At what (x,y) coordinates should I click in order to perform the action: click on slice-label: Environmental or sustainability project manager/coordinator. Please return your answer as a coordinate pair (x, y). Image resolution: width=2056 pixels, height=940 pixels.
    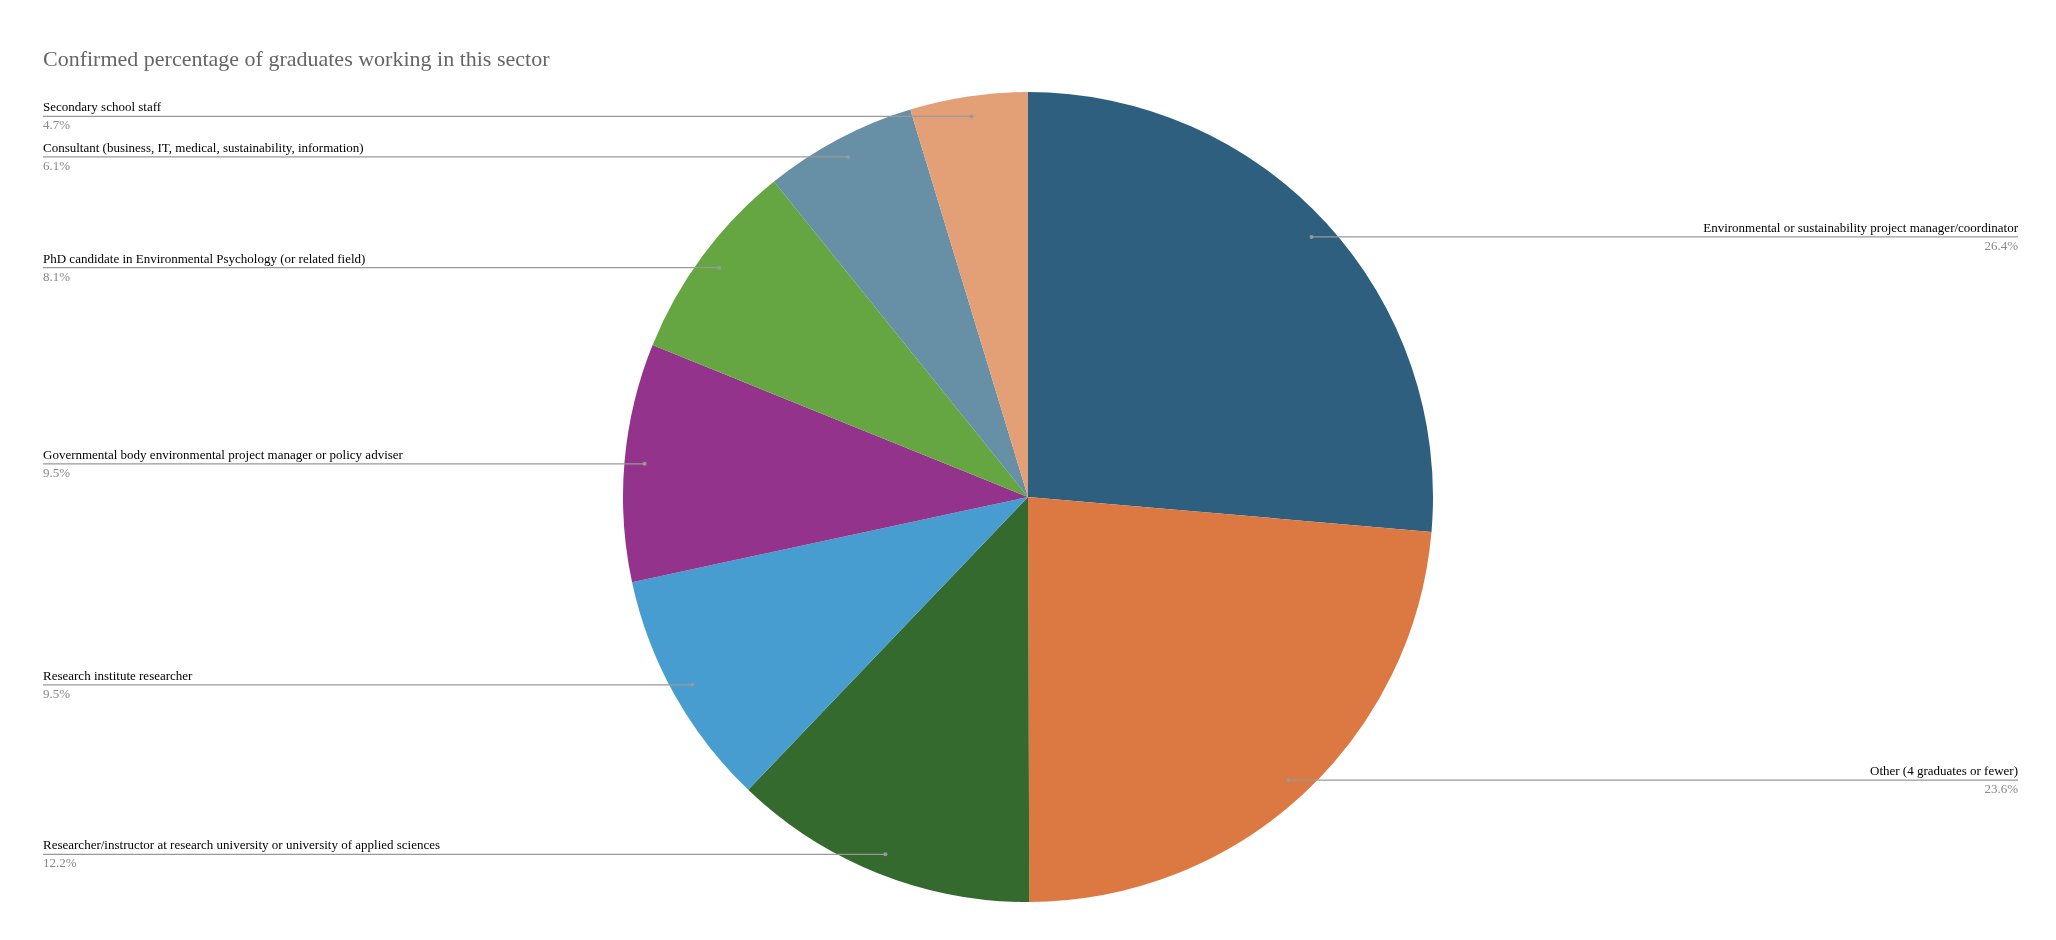
    Looking at the image, I should click on (1861, 227).